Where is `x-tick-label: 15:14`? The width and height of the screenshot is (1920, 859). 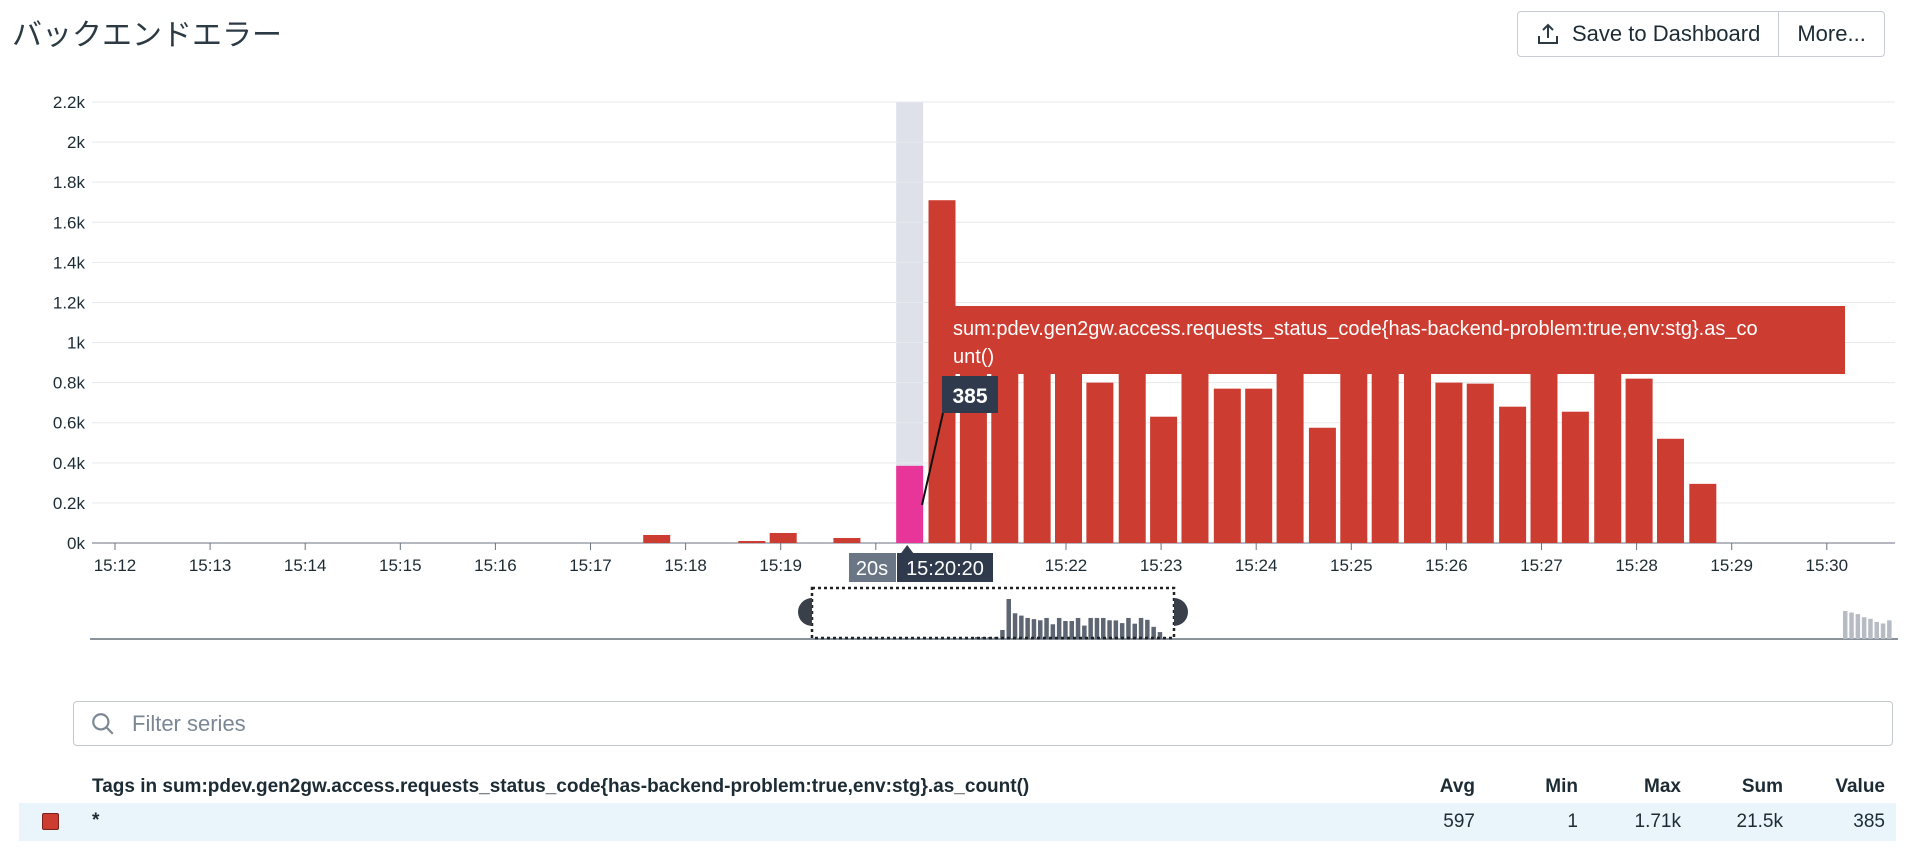
x-tick-label: 15:14 is located at coordinates (305, 565).